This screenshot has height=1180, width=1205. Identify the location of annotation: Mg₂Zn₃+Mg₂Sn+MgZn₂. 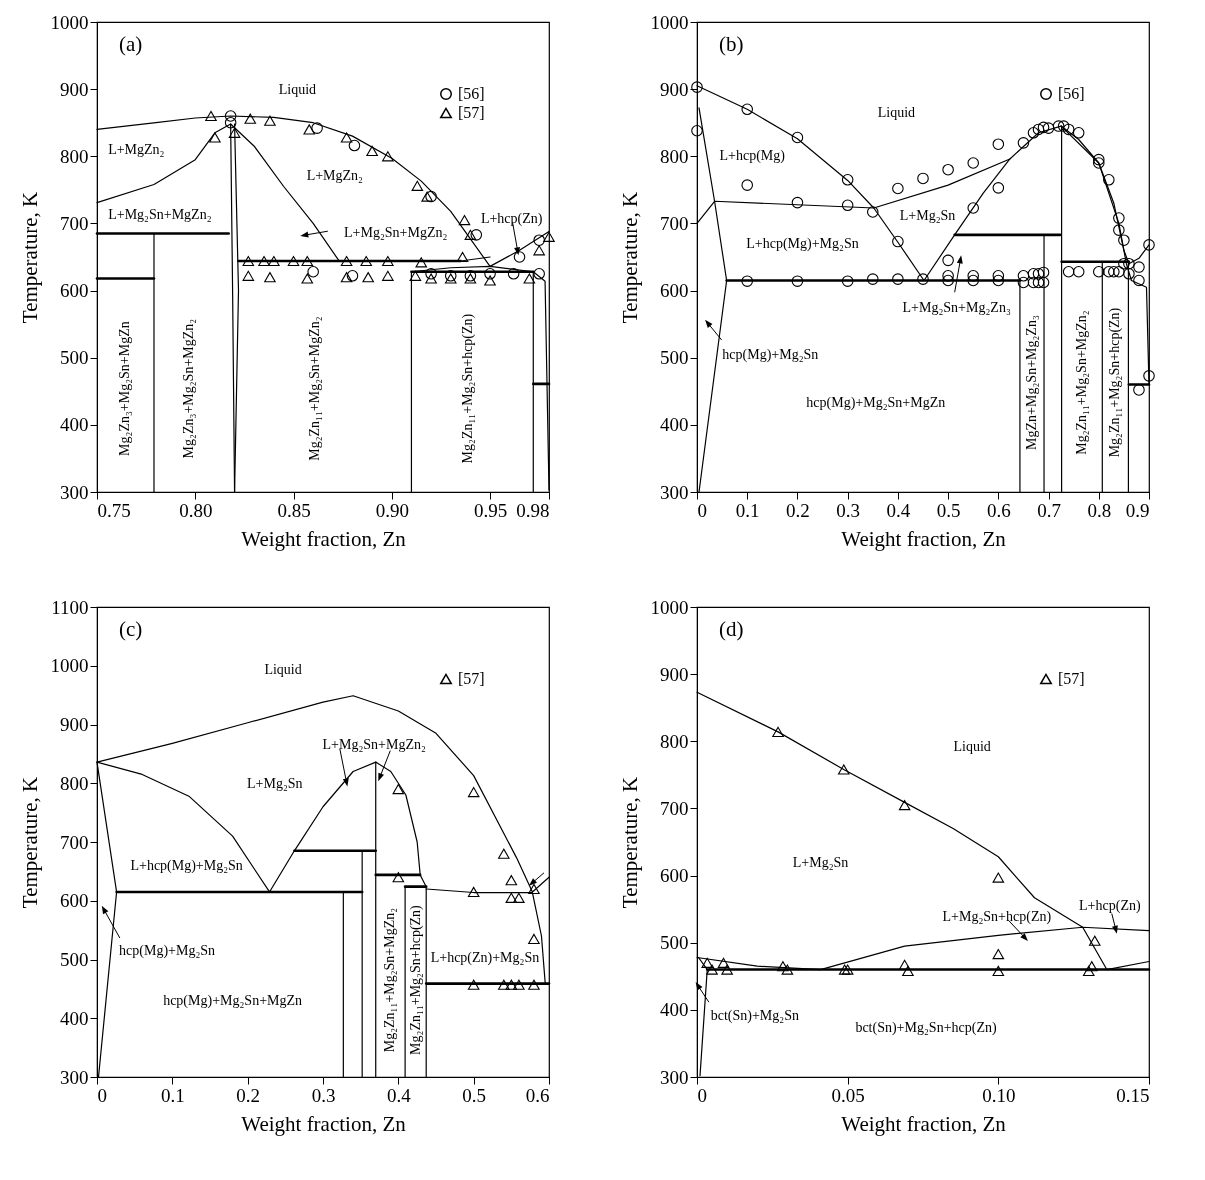
(189, 388).